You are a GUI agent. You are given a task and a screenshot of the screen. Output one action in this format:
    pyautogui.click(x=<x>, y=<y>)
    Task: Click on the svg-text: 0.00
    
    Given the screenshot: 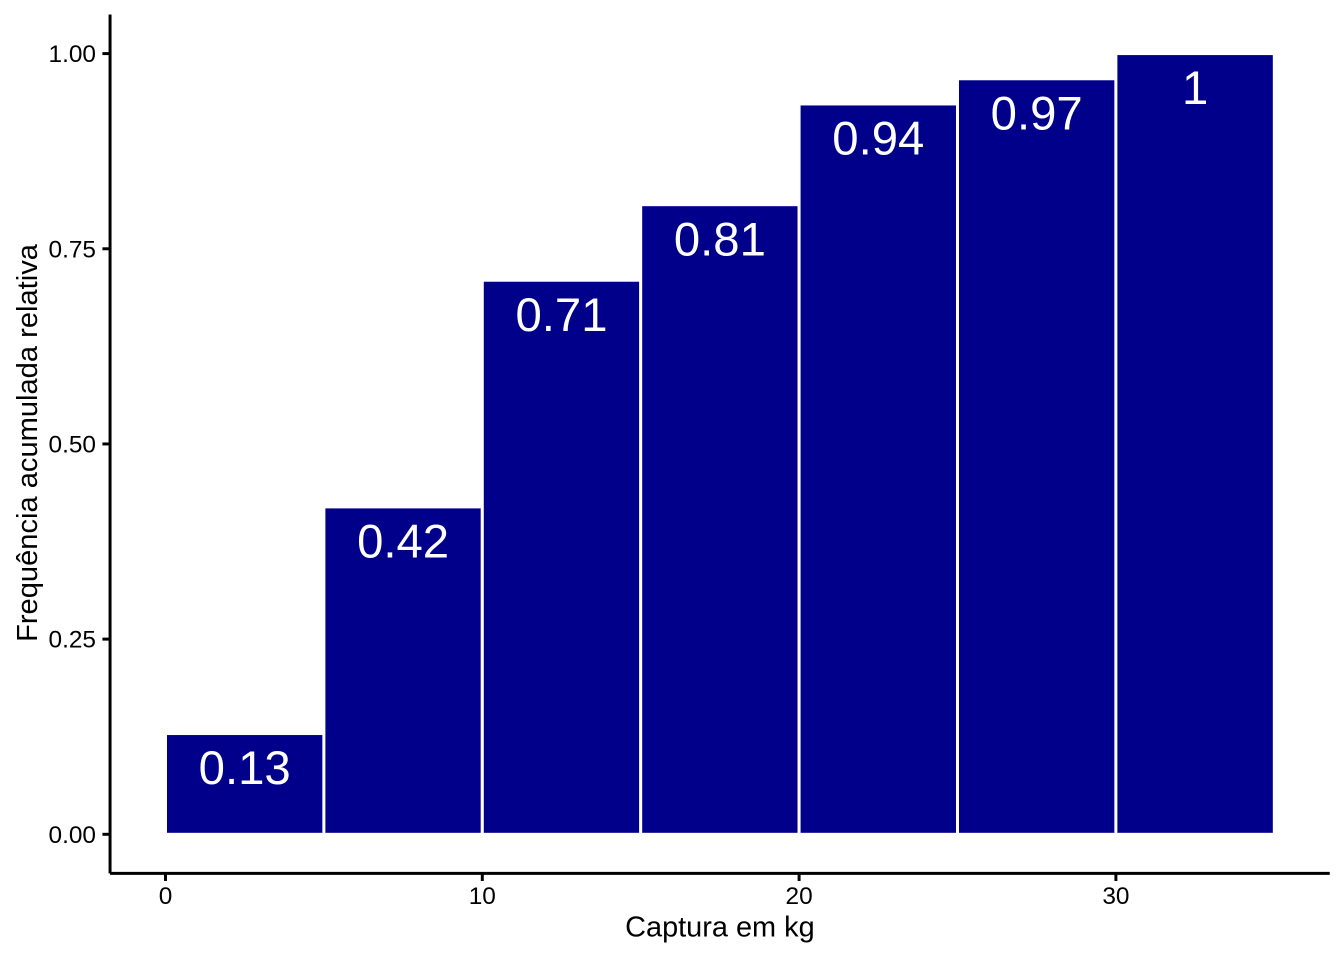 What is the action you would take?
    pyautogui.click(x=72, y=835)
    